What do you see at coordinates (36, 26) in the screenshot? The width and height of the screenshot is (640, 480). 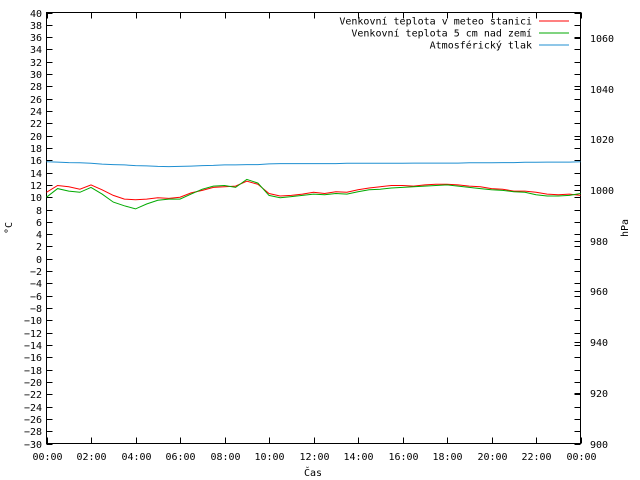 I see `y-tick-label: 38` at bounding box center [36, 26].